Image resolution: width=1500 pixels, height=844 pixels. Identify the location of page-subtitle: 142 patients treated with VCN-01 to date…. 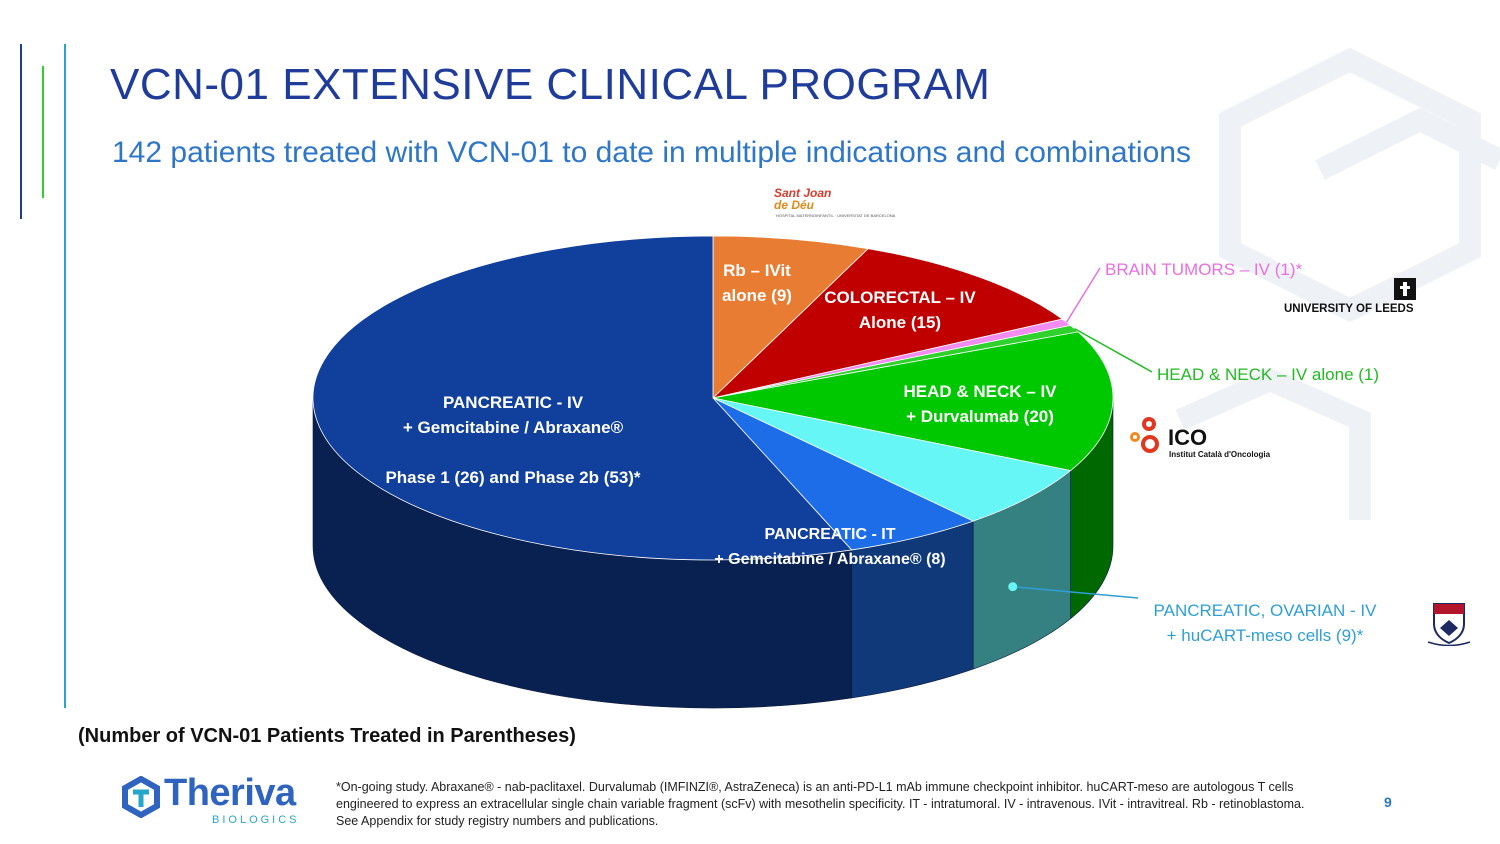
(651, 152).